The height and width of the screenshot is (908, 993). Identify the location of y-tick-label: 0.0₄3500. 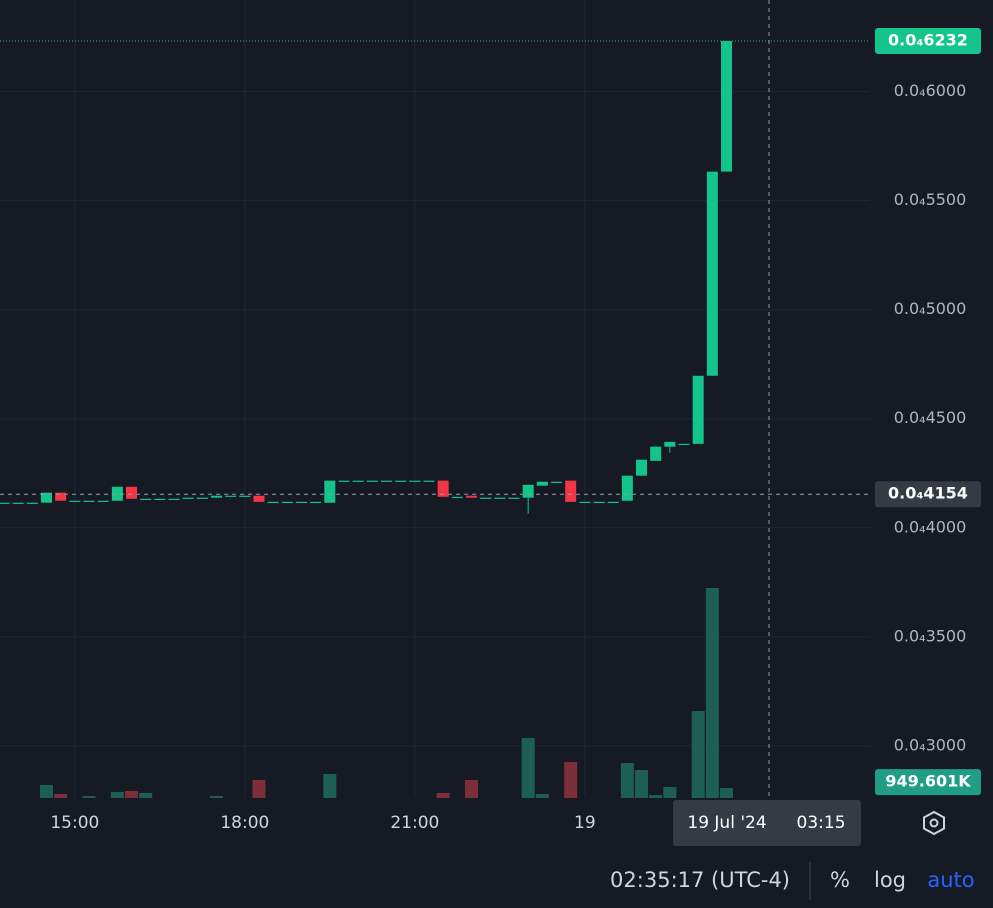
(930, 635).